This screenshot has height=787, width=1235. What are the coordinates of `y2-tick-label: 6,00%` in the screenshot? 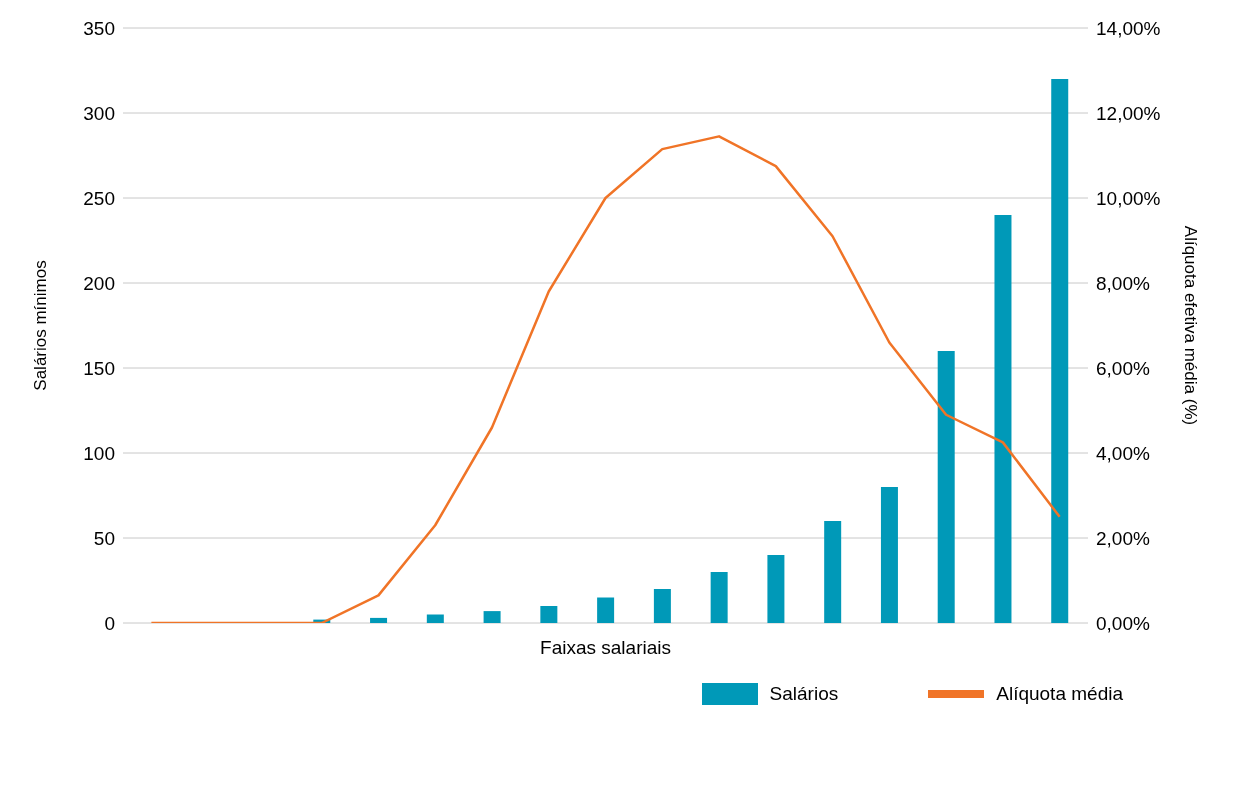 It's located at (1123, 368).